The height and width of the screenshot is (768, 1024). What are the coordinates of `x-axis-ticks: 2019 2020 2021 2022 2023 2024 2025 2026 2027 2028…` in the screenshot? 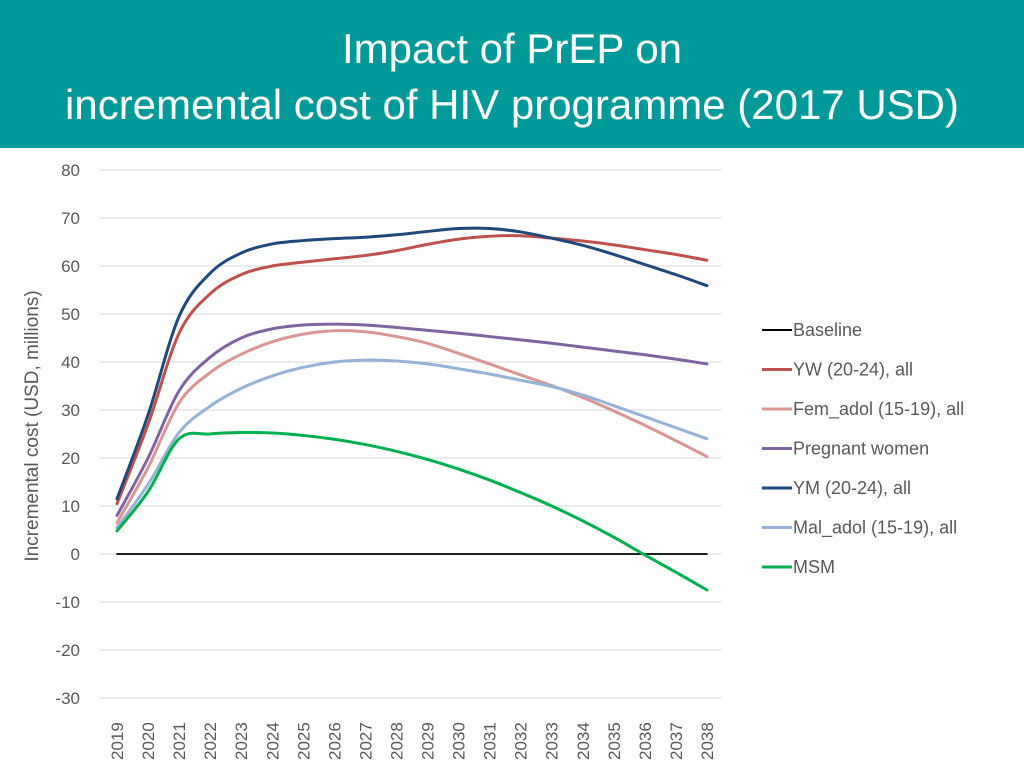 It's located at (412, 741).